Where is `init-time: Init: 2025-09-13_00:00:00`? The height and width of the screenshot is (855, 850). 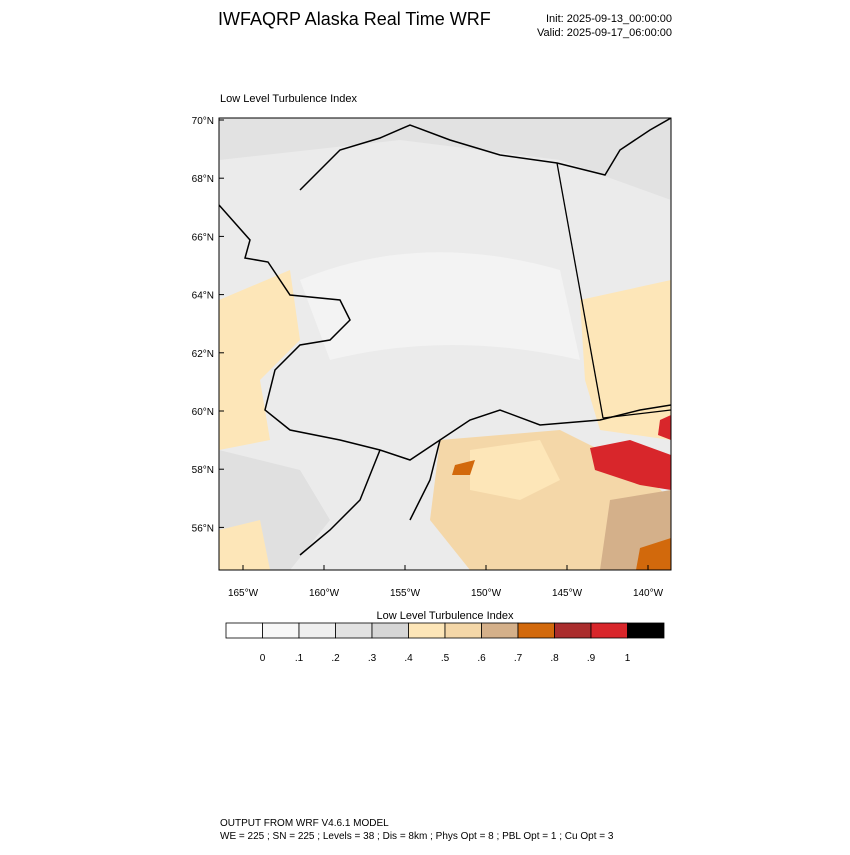
init-time: Init: 2025-09-13_00:00:00 is located at coordinates (609, 19).